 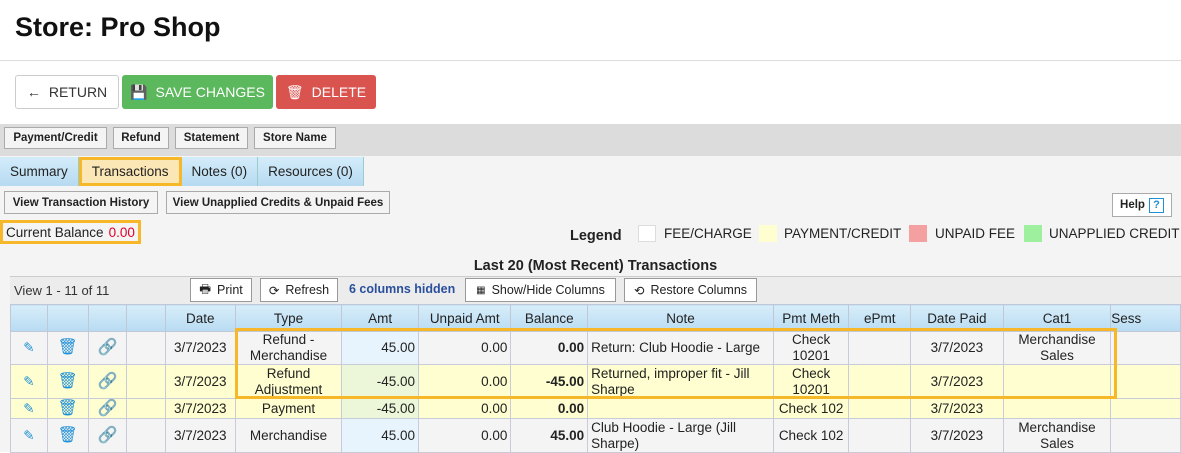 What do you see at coordinates (380, 381) in the screenshot?
I see `amt-cell: -45.00` at bounding box center [380, 381].